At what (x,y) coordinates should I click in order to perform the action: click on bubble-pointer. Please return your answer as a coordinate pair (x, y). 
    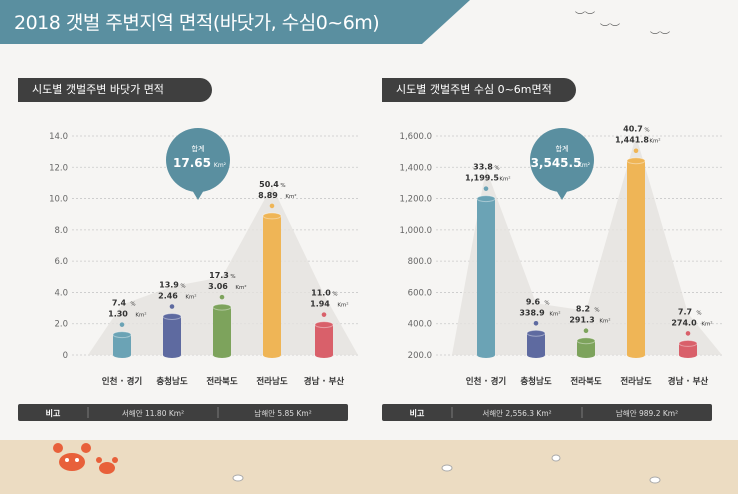
    Looking at the image, I should click on (562, 195).